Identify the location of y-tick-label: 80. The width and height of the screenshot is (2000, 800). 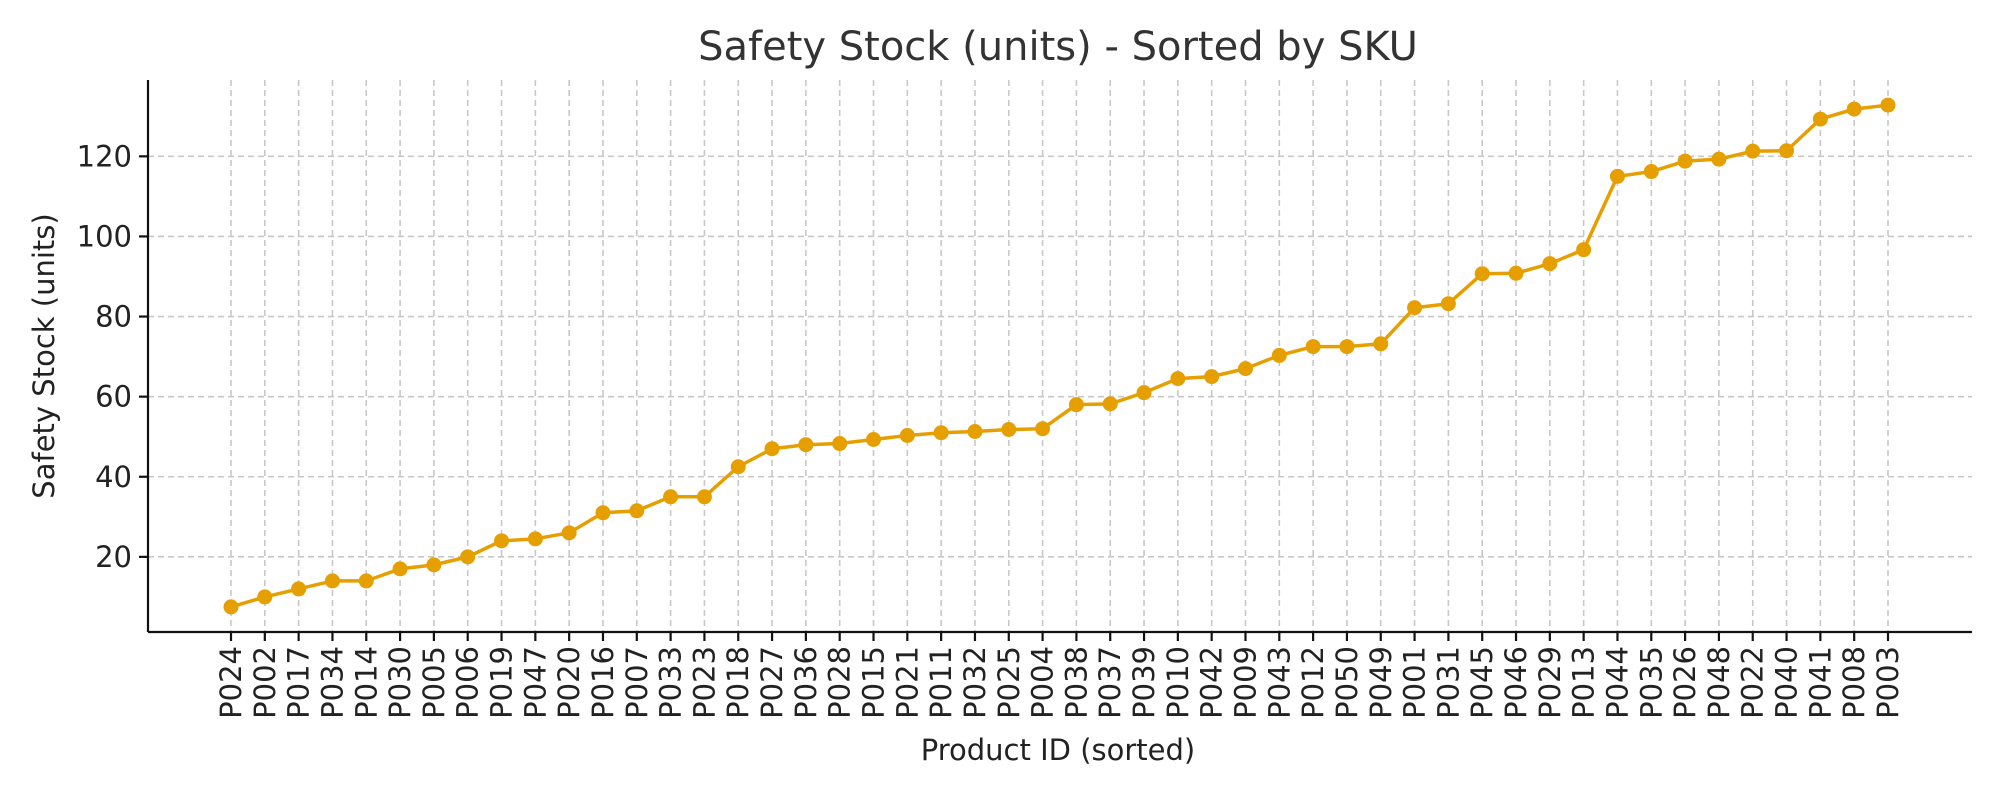
(113, 317).